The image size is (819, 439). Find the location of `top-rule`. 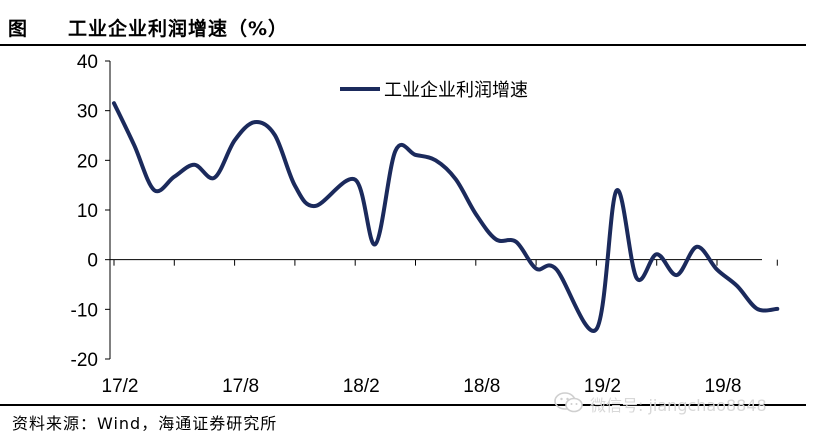

top-rule is located at coordinates (403, 45).